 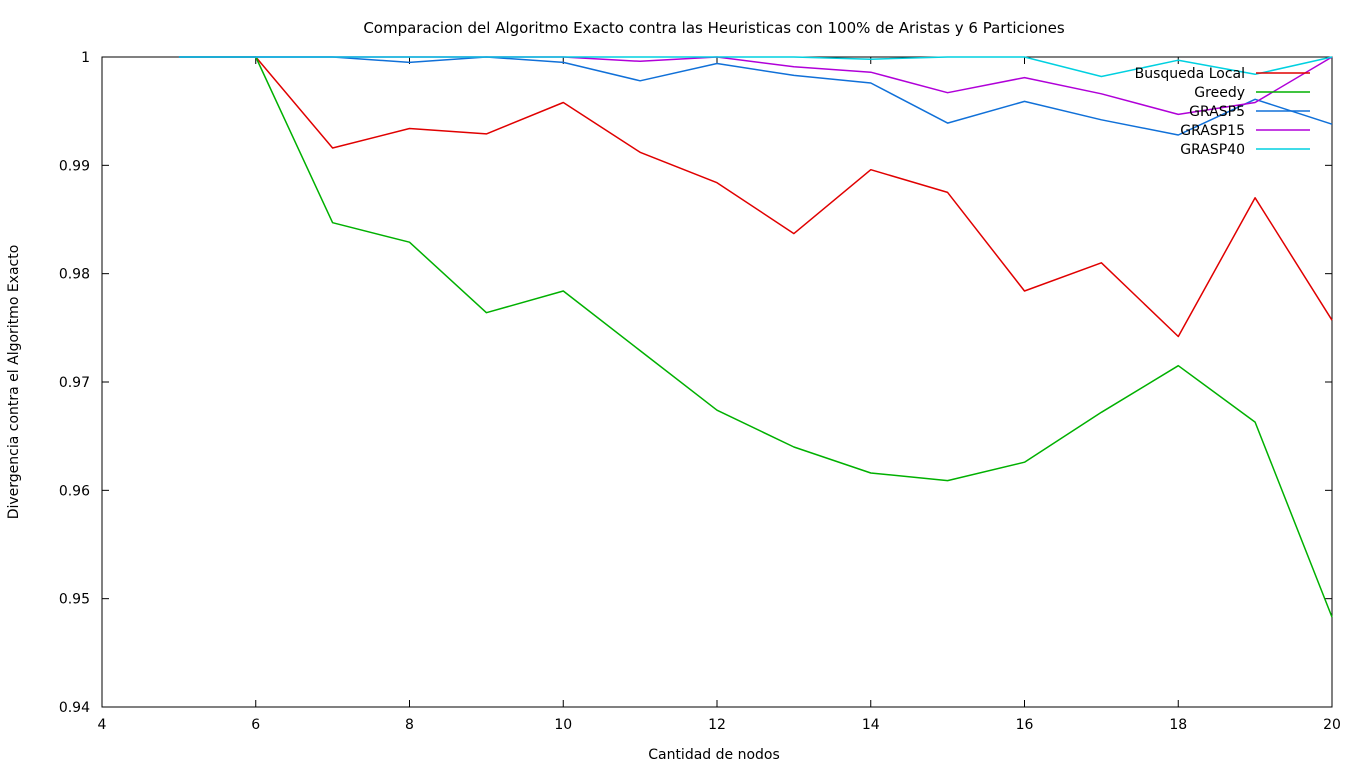 I want to click on legend-label-greedy: Greedy, so click(x=1219, y=93).